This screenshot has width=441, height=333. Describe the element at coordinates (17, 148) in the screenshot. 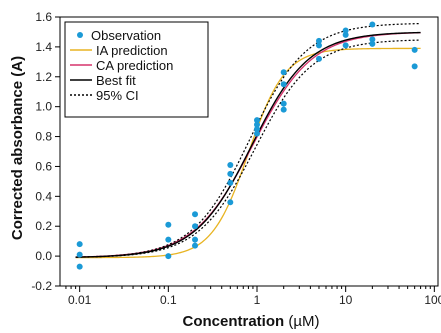

I see `y-axis-title: Corrected absorbance (A)` at that location.